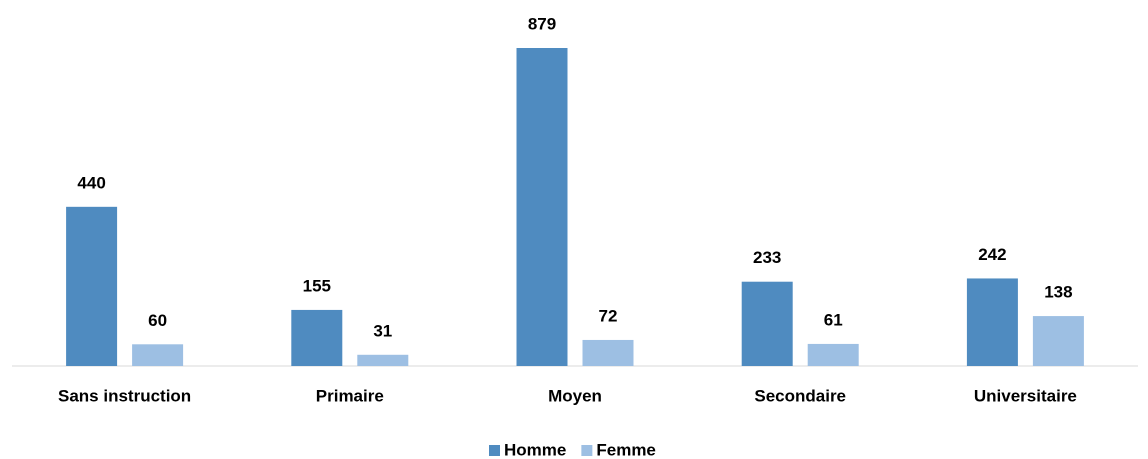  I want to click on data-label: 138, so click(1058, 292).